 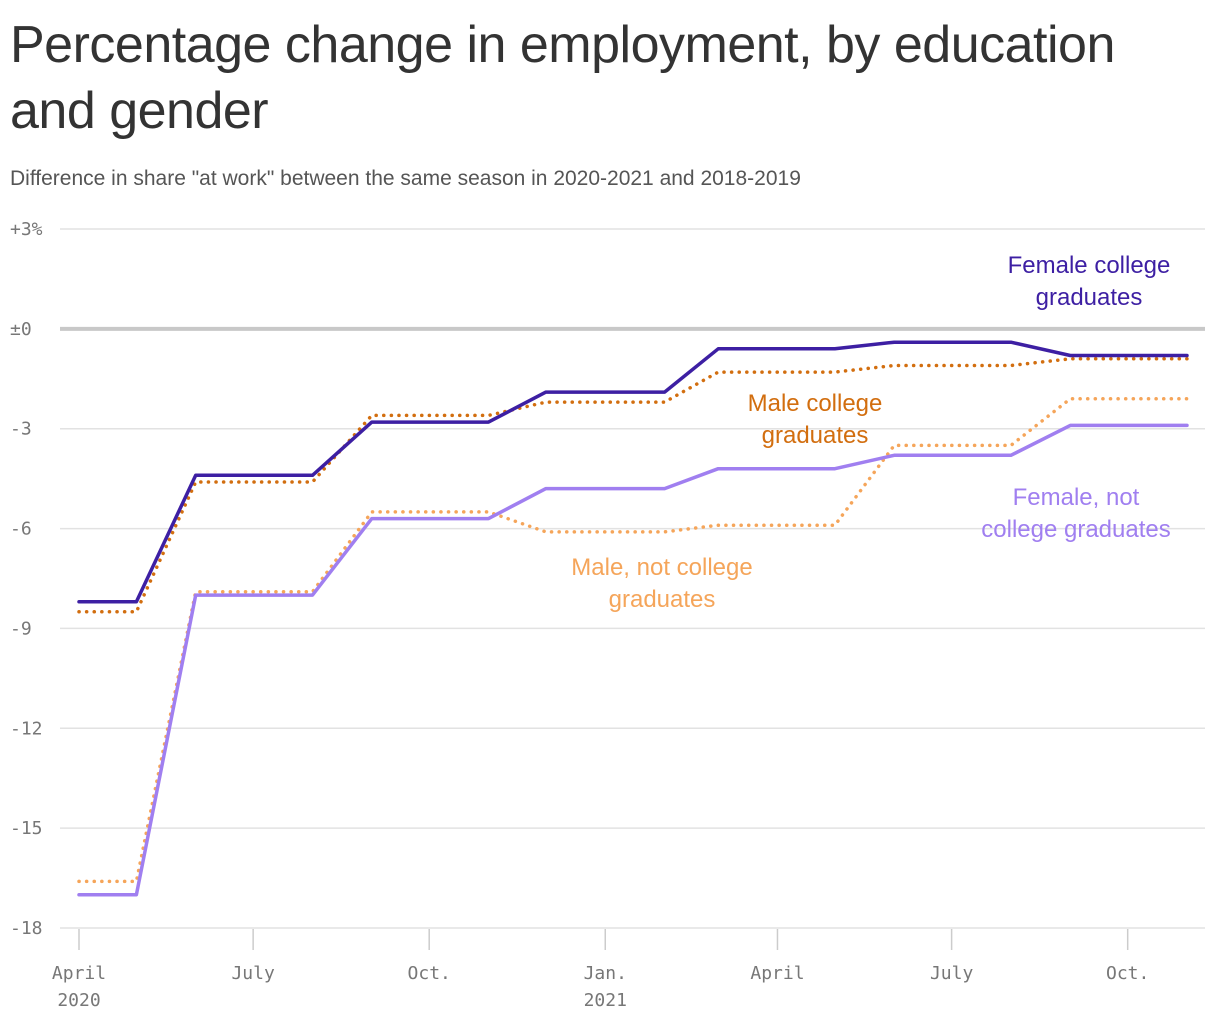 I want to click on series-label: Male college graduates, so click(x=815, y=419).